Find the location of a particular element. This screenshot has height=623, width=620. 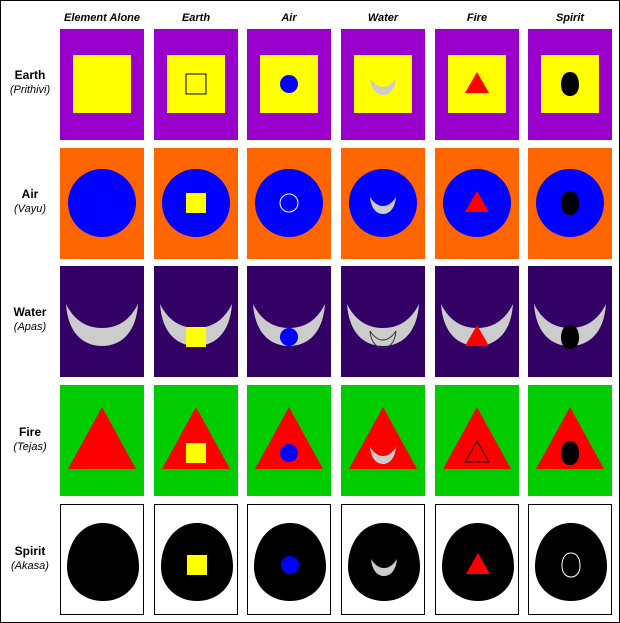

tile-air-spirit is located at coordinates (570, 203).